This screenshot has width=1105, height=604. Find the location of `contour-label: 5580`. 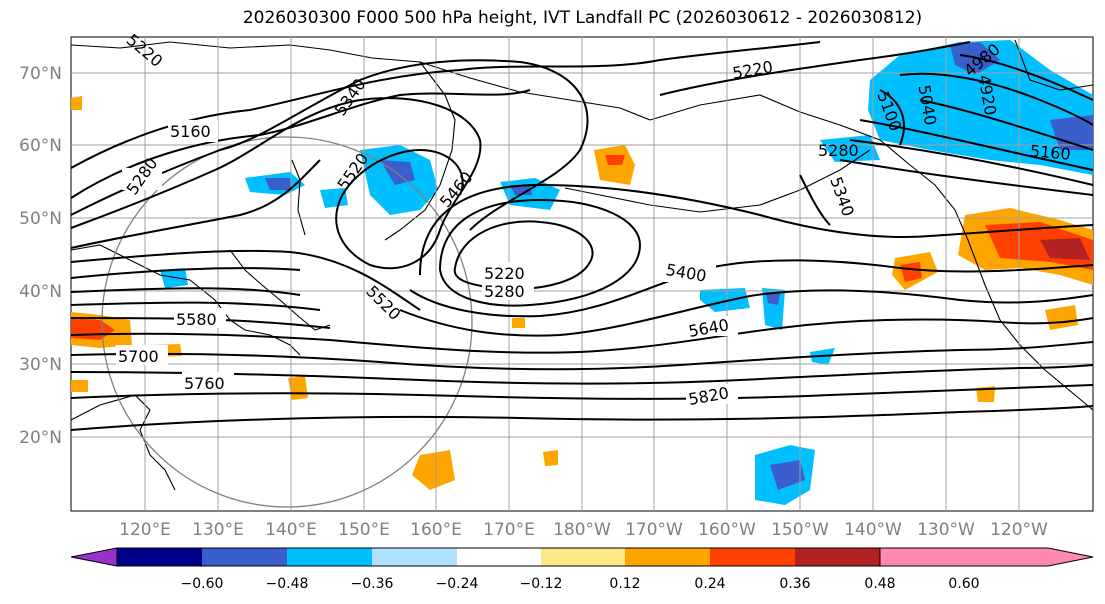

contour-label: 5580 is located at coordinates (196, 319).